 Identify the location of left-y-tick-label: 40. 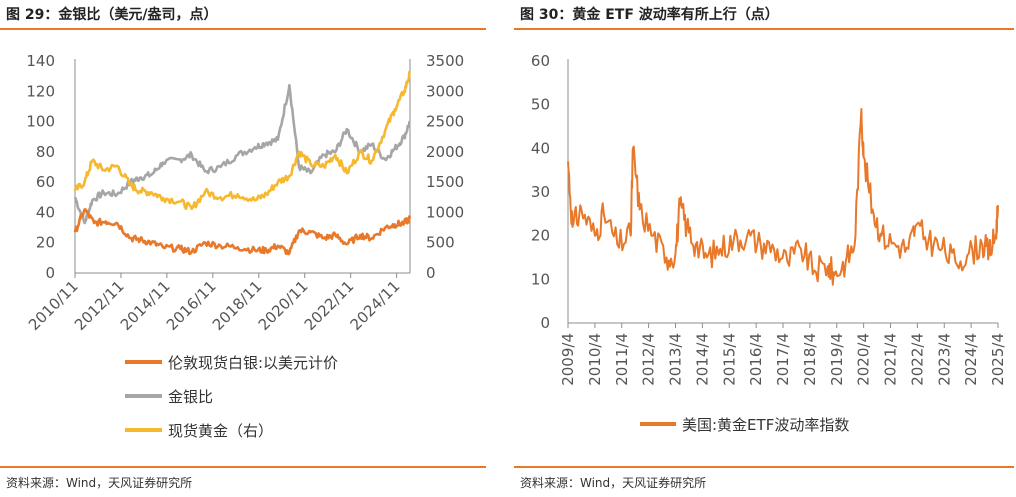
(45, 212).